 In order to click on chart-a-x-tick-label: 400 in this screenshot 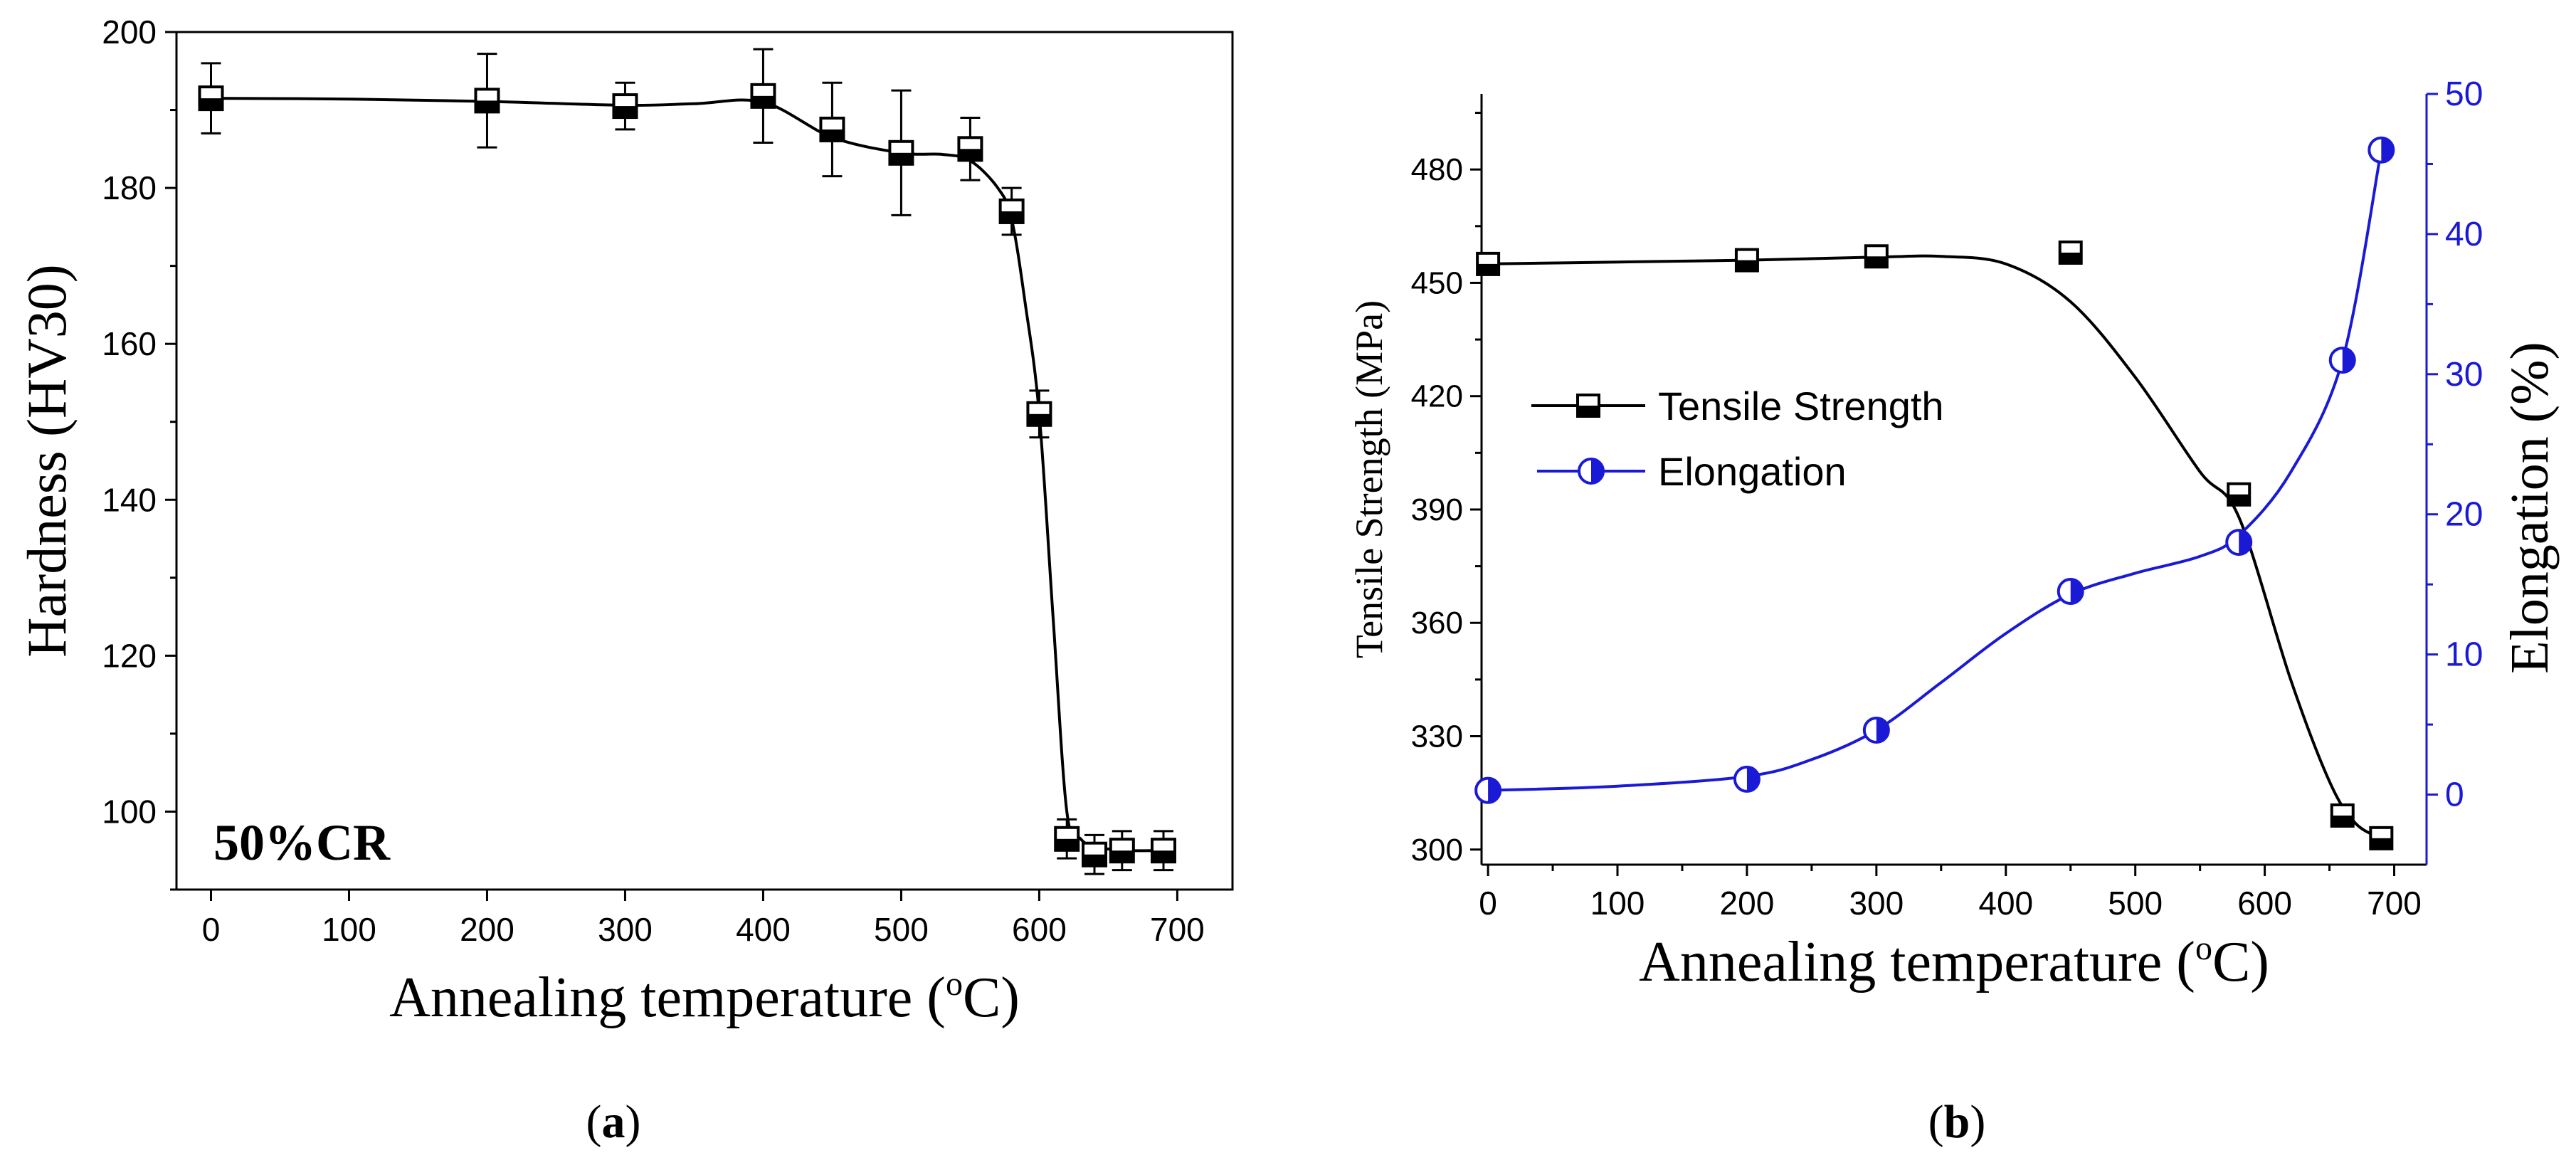, I will do `click(763, 929)`.